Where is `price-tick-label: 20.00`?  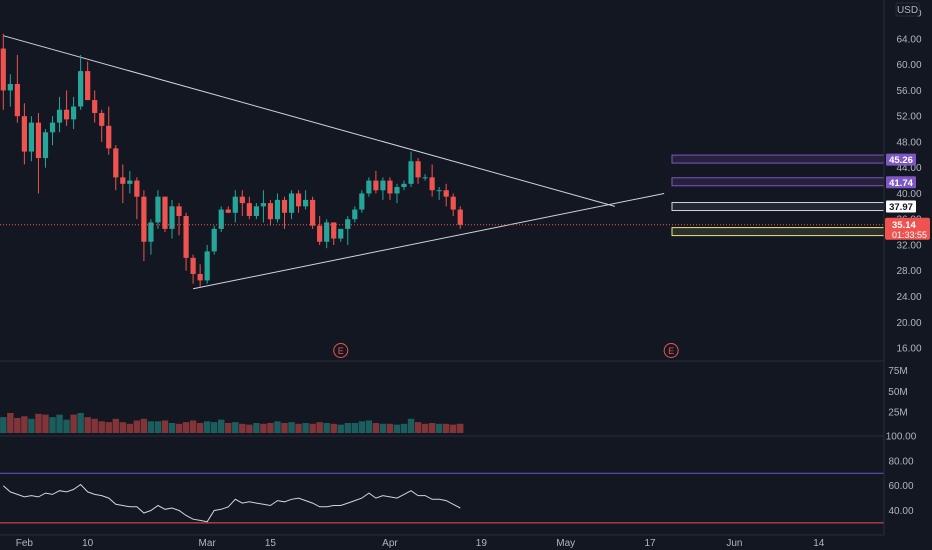 price-tick-label: 20.00 is located at coordinates (908, 323).